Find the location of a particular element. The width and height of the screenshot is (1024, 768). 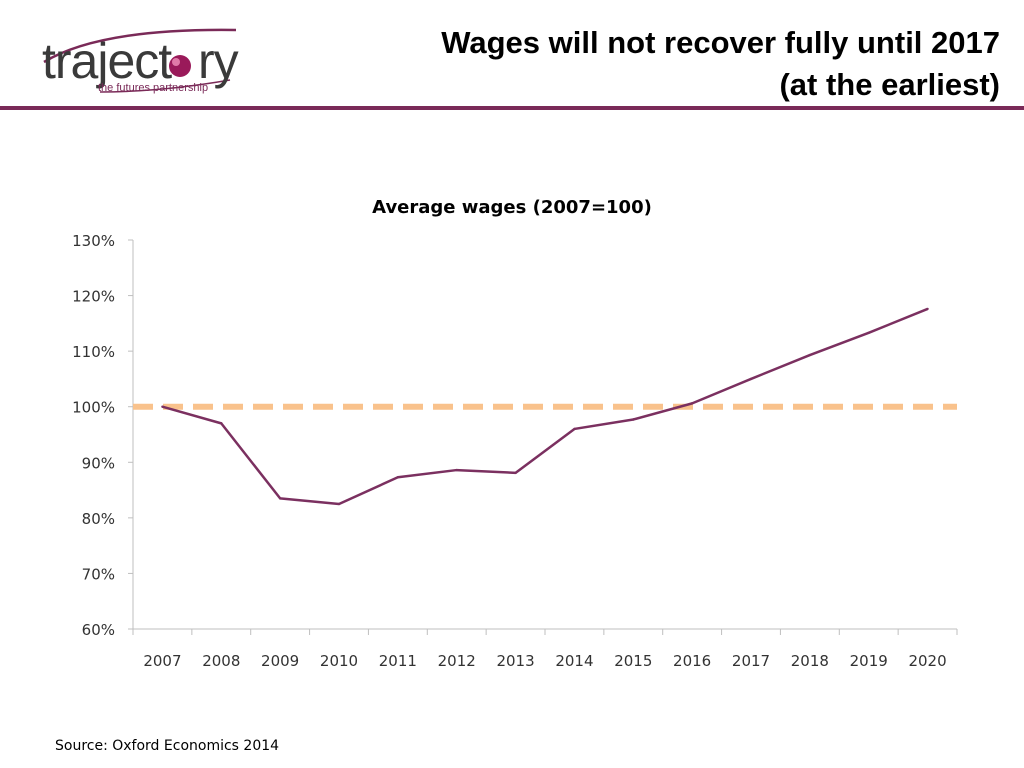

slide-title-line-2: (at the earliest) is located at coordinates (889, 84).